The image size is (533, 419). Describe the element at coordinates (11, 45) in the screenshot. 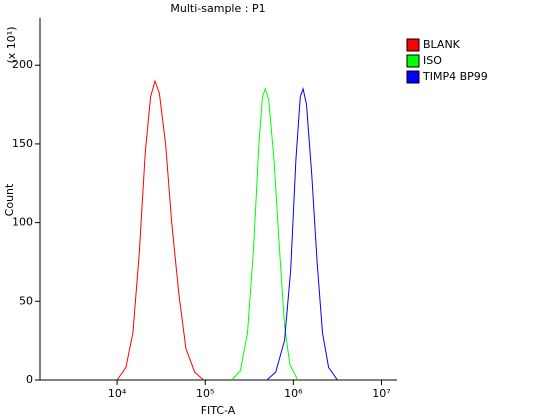

I see `y-multiplier: (x 10¹)` at that location.